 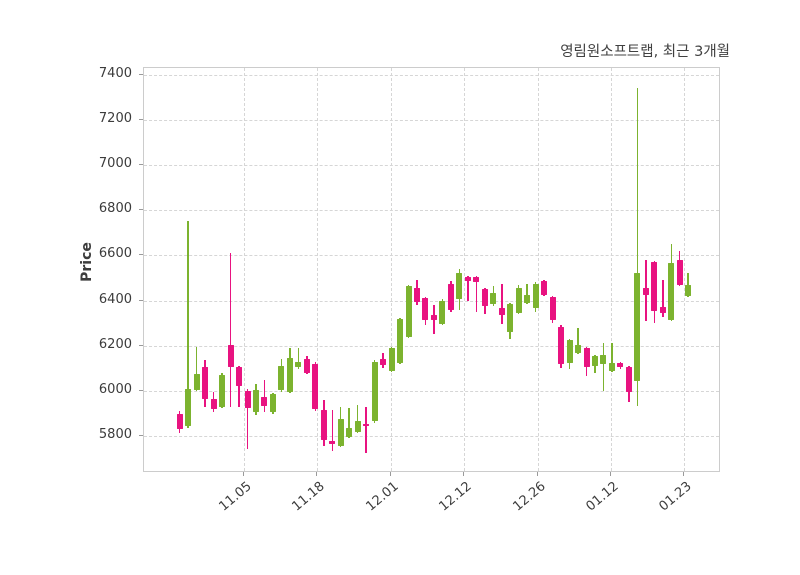 I want to click on x-tick-label: 12.12, so click(x=455, y=497).